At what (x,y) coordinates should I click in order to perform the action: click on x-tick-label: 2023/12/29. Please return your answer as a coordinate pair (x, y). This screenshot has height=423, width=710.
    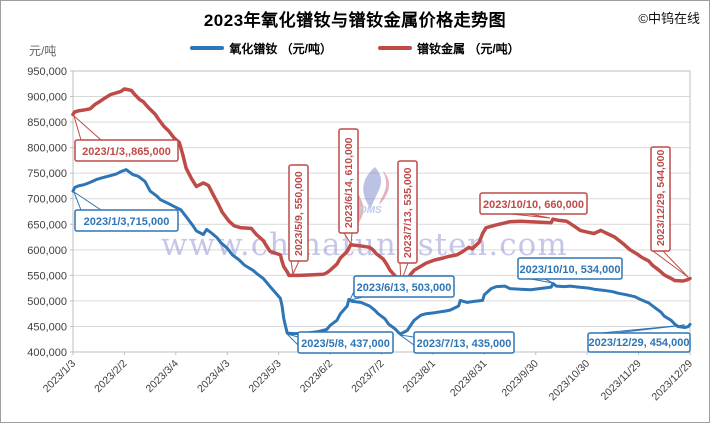
    Looking at the image, I should click on (672, 381).